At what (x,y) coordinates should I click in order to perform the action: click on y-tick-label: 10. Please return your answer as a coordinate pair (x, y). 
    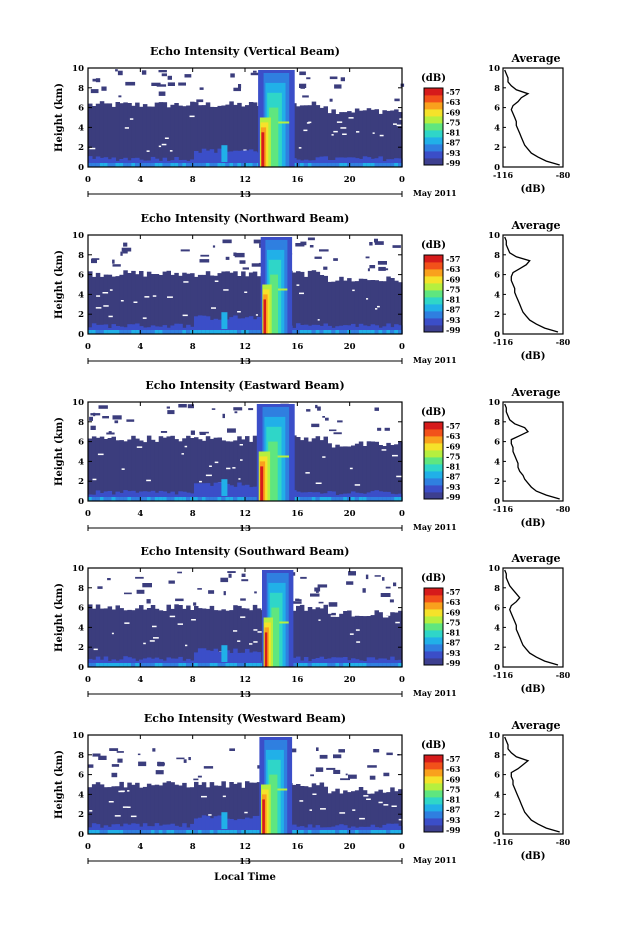
    Looking at the image, I should click on (78, 236).